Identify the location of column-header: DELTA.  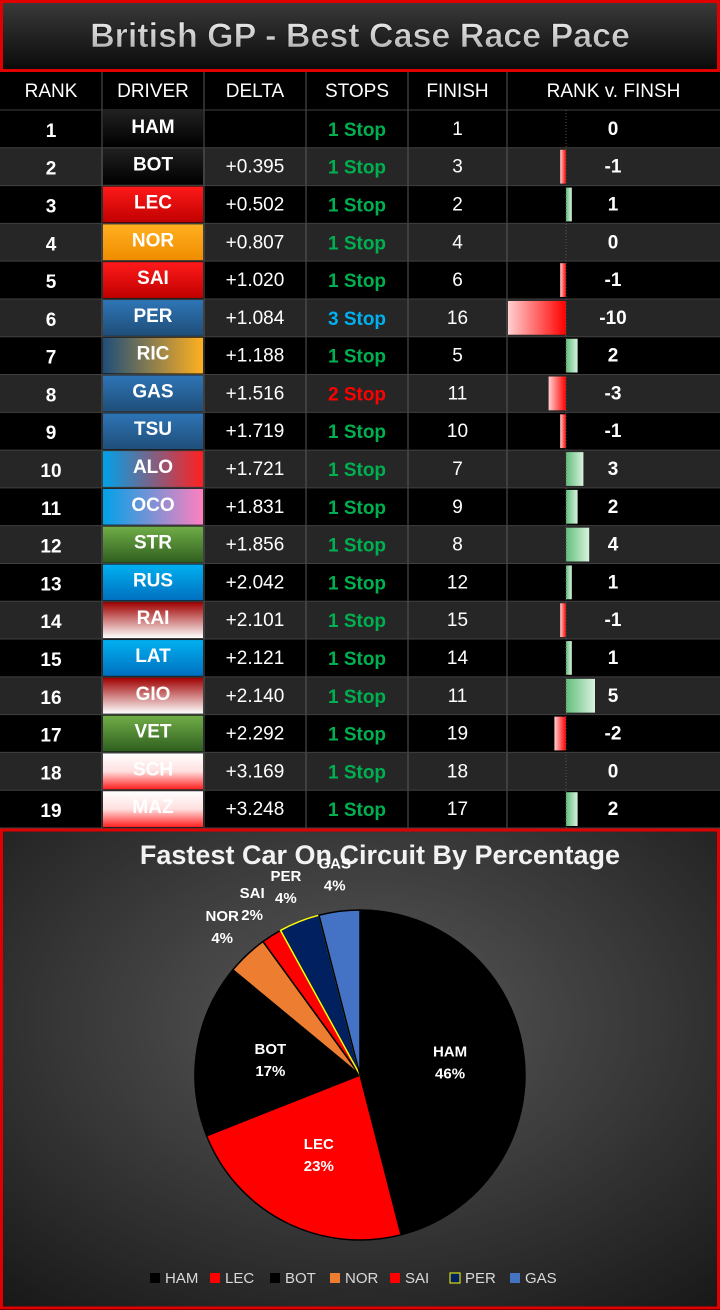
(255, 91).